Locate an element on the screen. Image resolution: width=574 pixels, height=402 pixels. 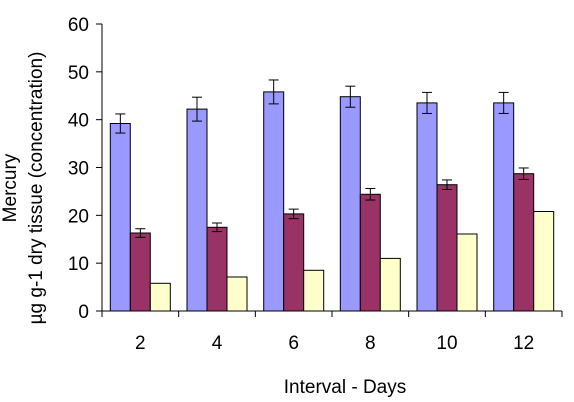
x-tick-label-10: 10 is located at coordinates (446, 343).